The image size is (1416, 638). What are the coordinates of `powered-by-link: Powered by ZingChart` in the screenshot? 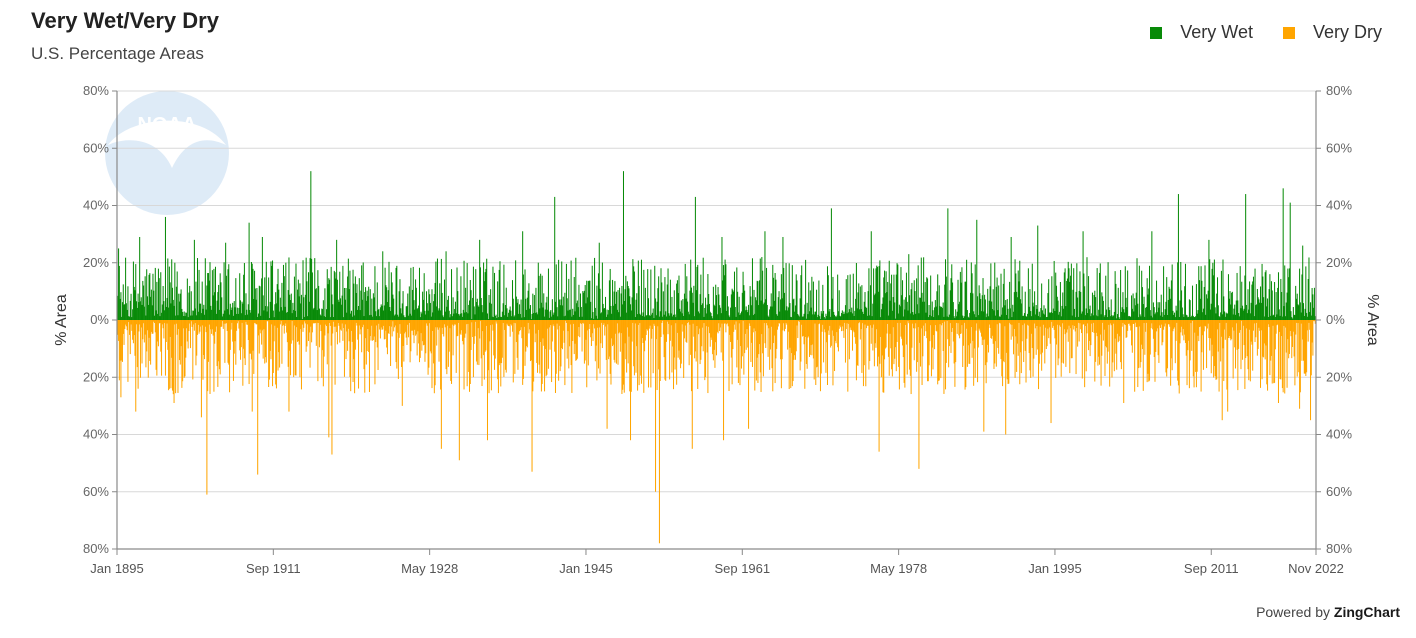 It's located at (1328, 612).